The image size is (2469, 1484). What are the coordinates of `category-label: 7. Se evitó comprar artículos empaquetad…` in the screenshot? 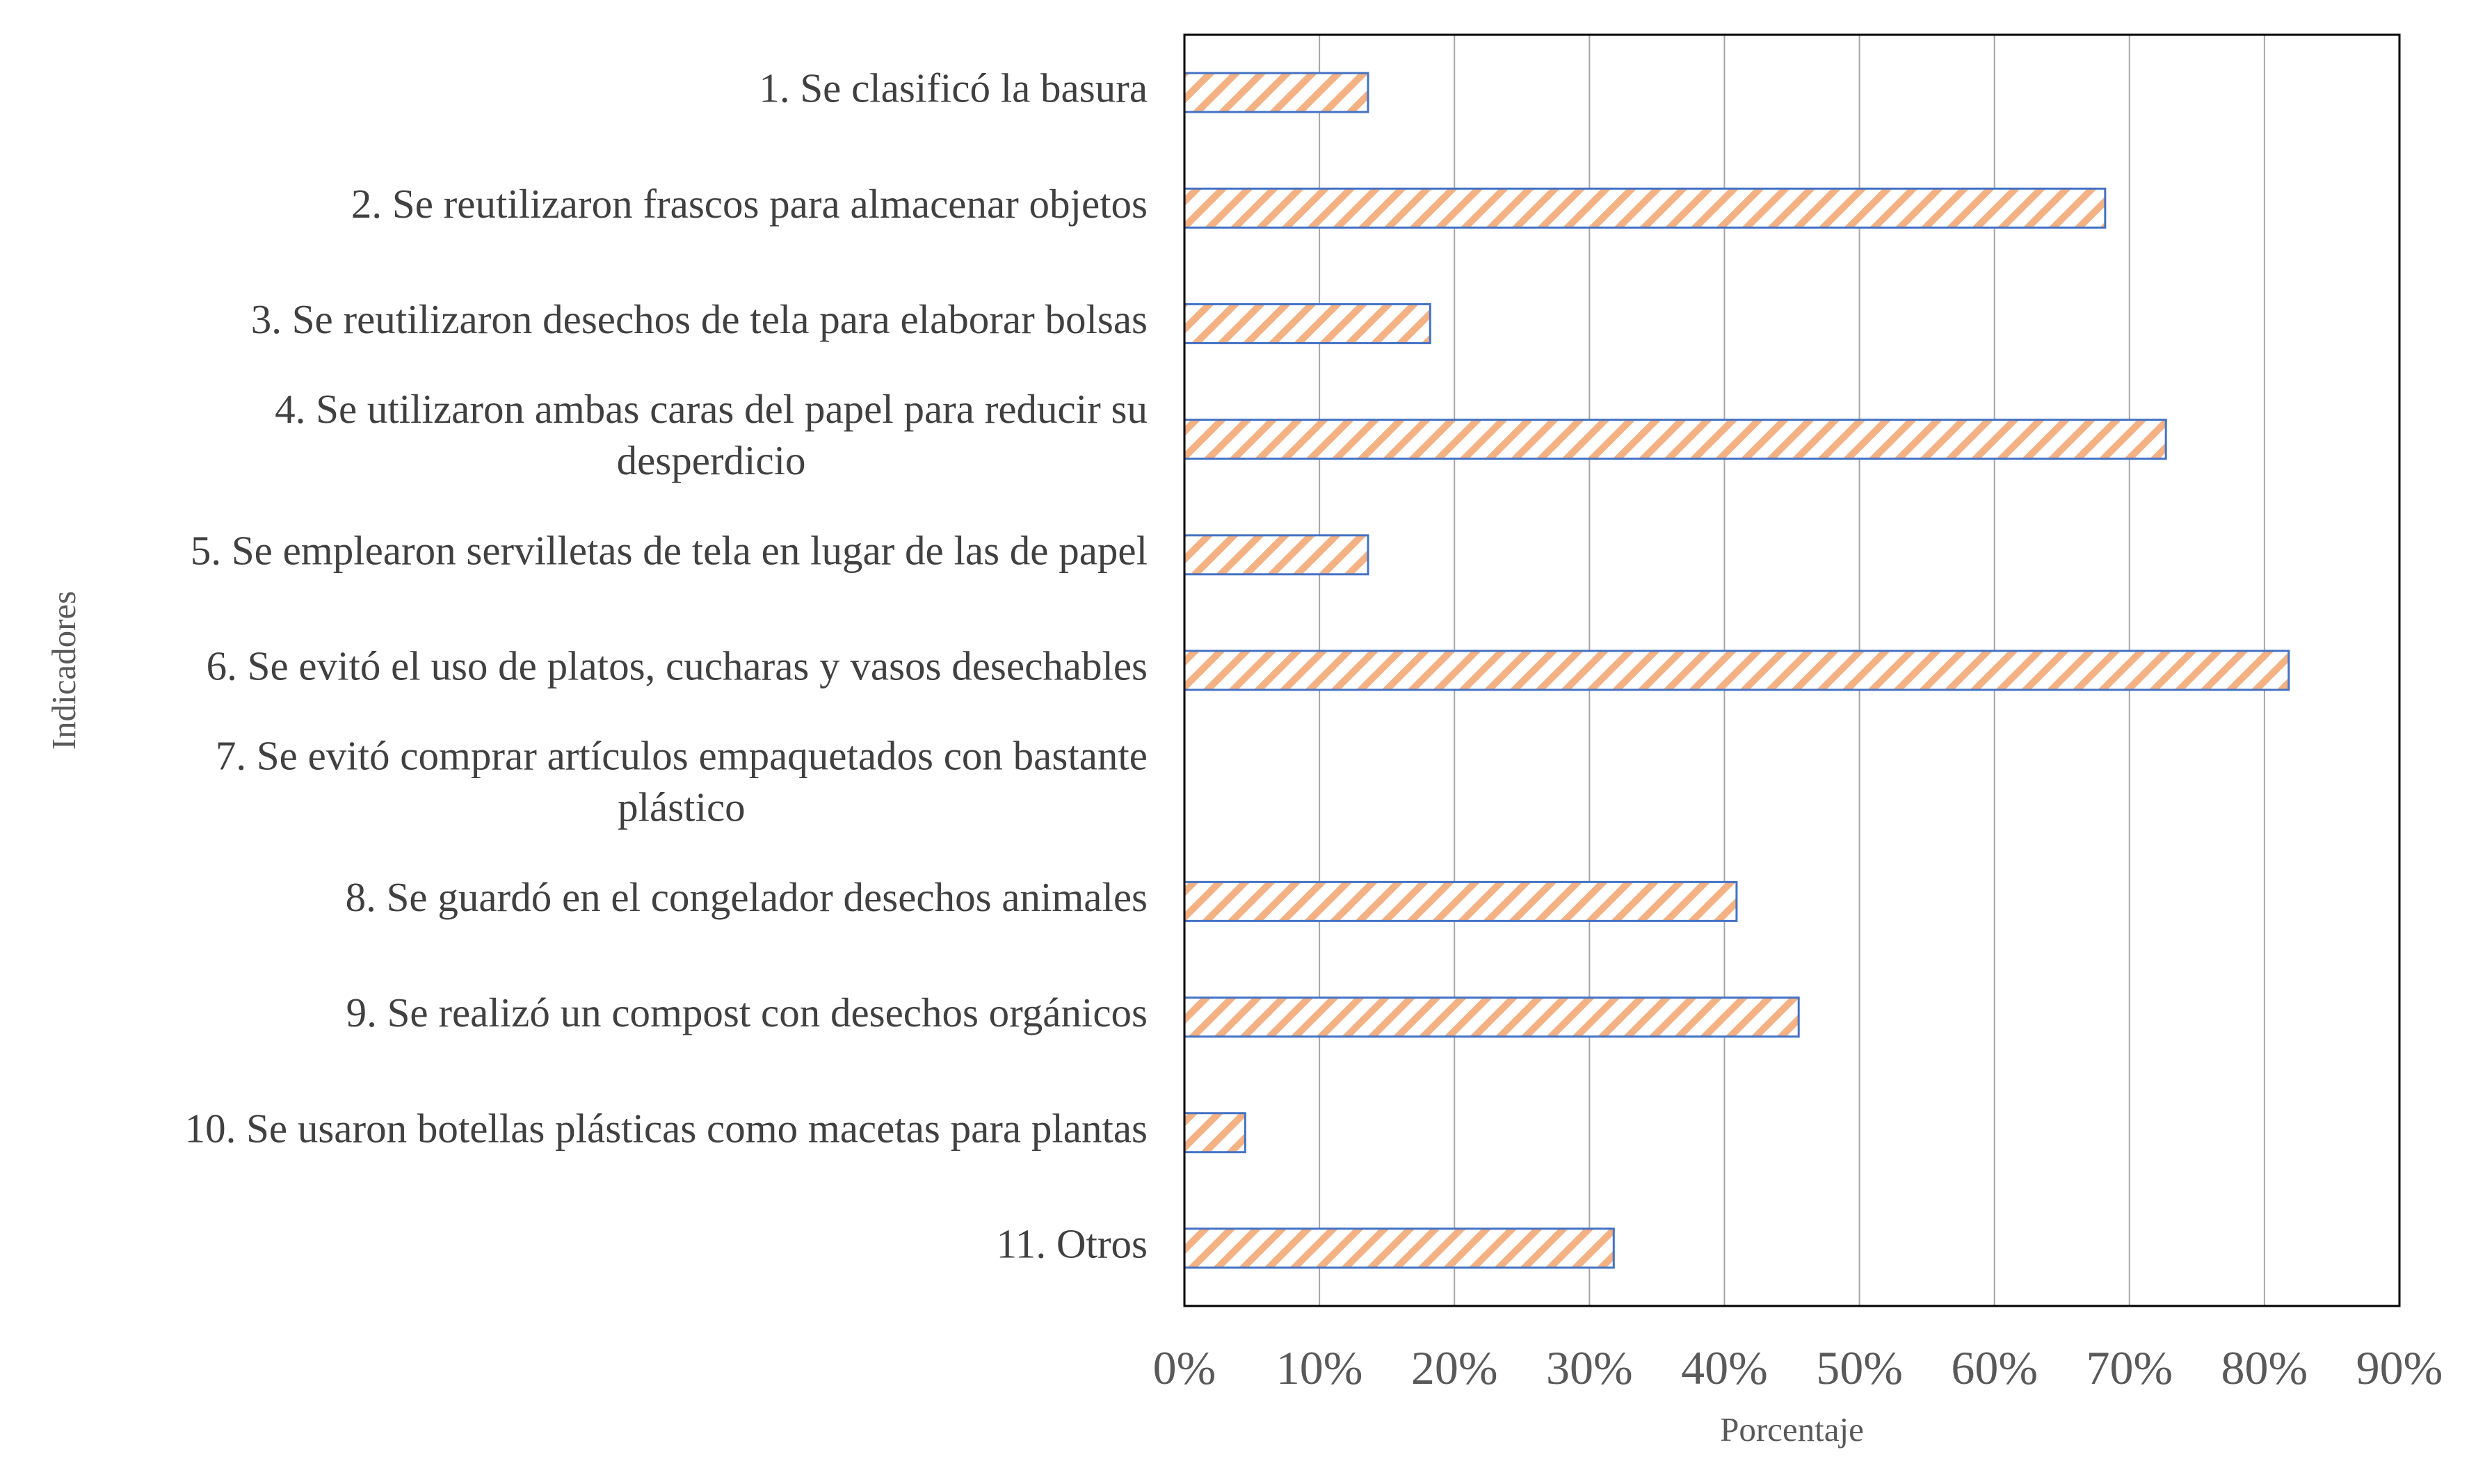 It's located at (682, 756).